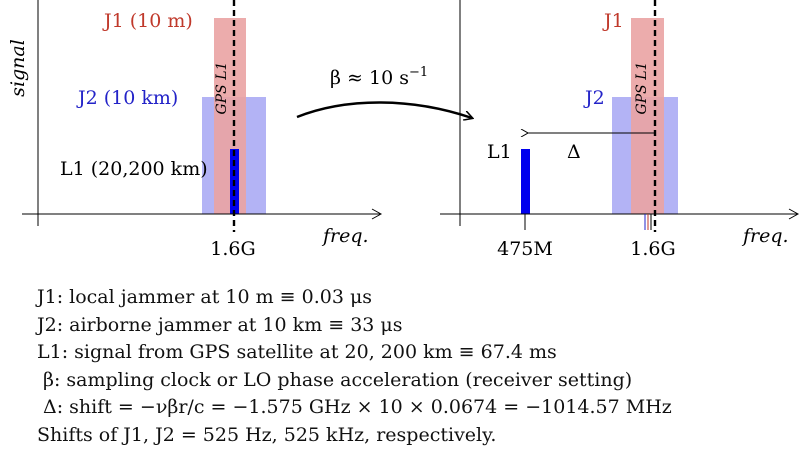 This screenshot has width=800, height=473. Describe the element at coordinates (369, 78) in the screenshot. I see `beta-label-text: β ≈ 10 s` at that location.